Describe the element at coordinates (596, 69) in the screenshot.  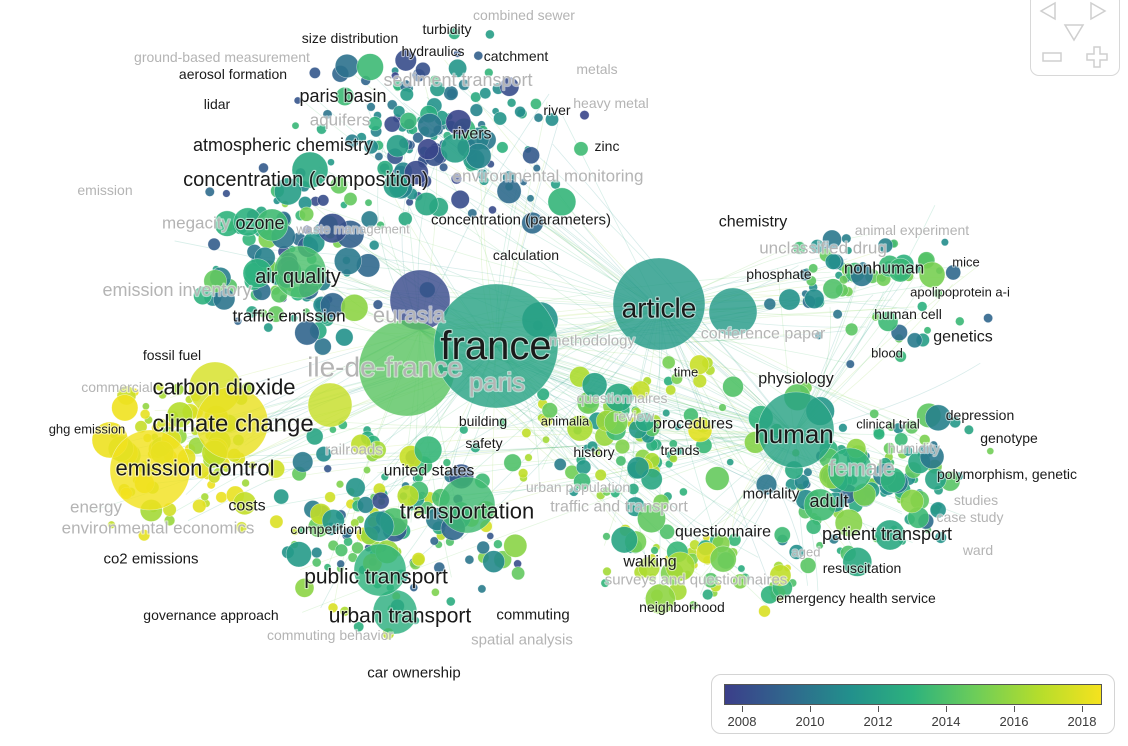
I see `keyword-label: metals` at that location.